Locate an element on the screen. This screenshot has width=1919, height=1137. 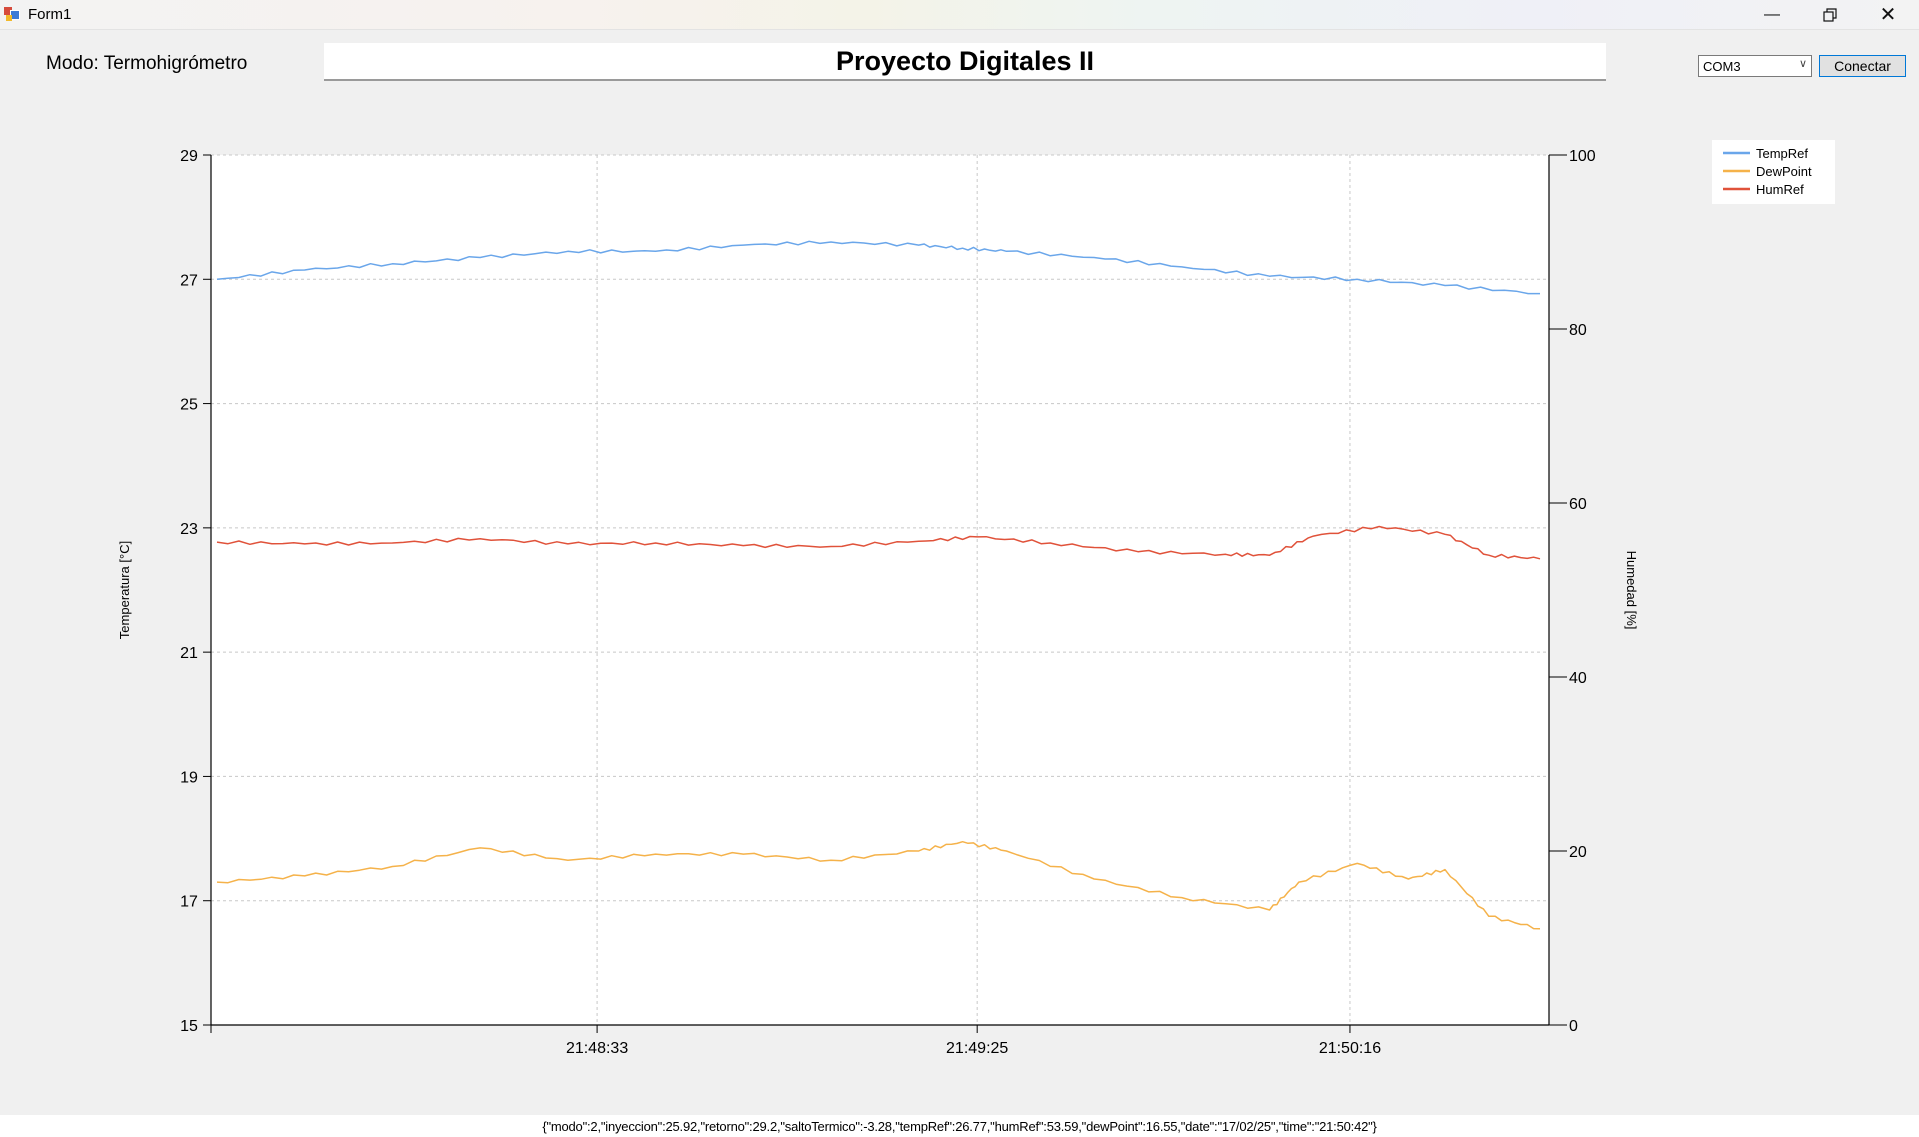
minimize-icon: — is located at coordinates (1772, 14).